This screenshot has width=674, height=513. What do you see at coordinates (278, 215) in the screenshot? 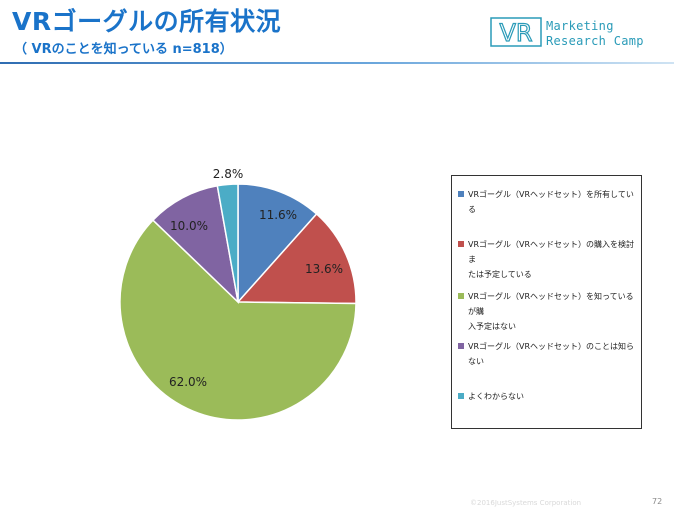
I see `slice-label: 11.6%` at bounding box center [278, 215].